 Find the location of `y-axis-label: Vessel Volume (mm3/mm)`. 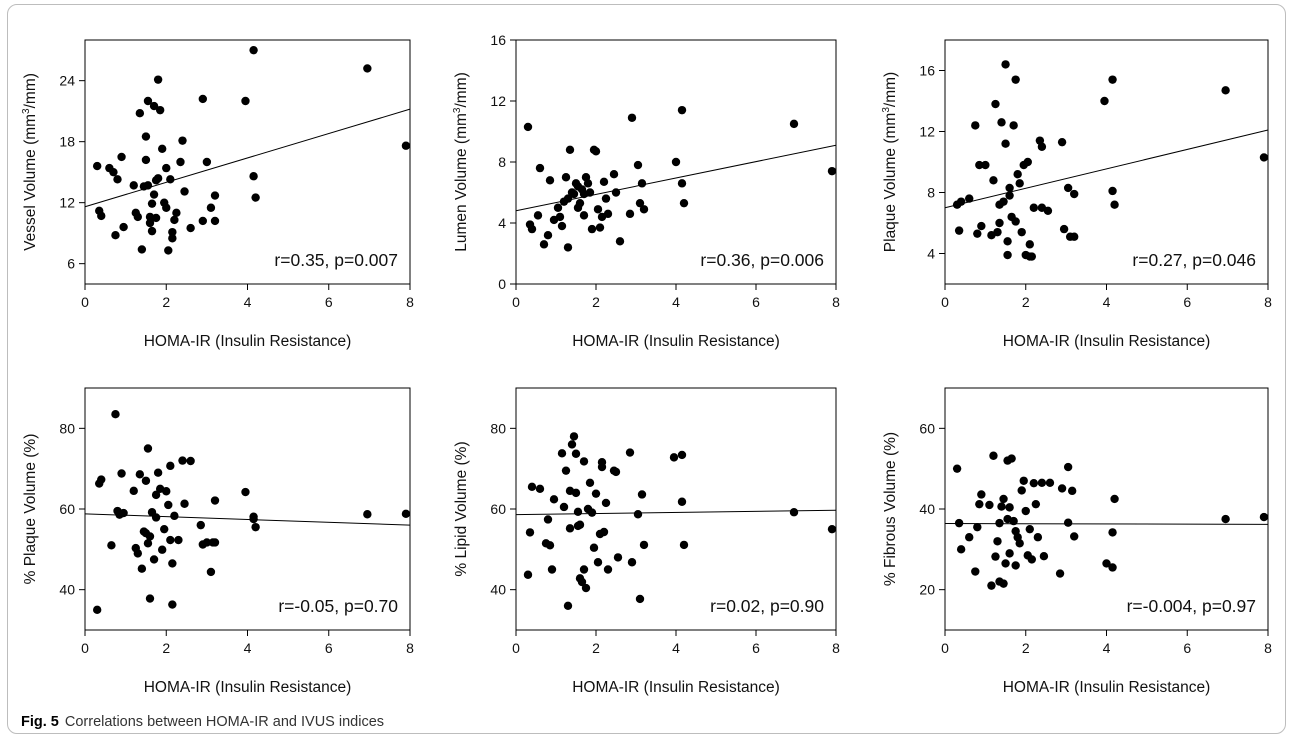

y-axis-label: Vessel Volume (mm3/mm) is located at coordinates (30, 162).